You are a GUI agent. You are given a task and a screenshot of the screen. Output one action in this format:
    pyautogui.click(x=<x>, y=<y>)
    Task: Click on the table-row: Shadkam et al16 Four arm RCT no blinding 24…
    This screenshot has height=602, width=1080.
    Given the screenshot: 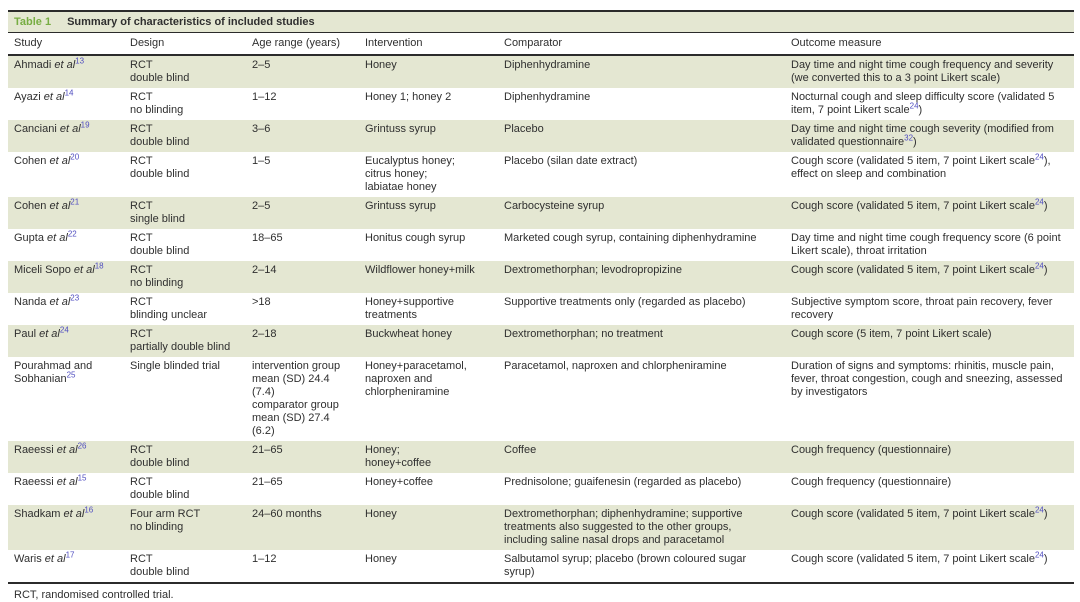 What is the action you would take?
    pyautogui.click(x=541, y=527)
    